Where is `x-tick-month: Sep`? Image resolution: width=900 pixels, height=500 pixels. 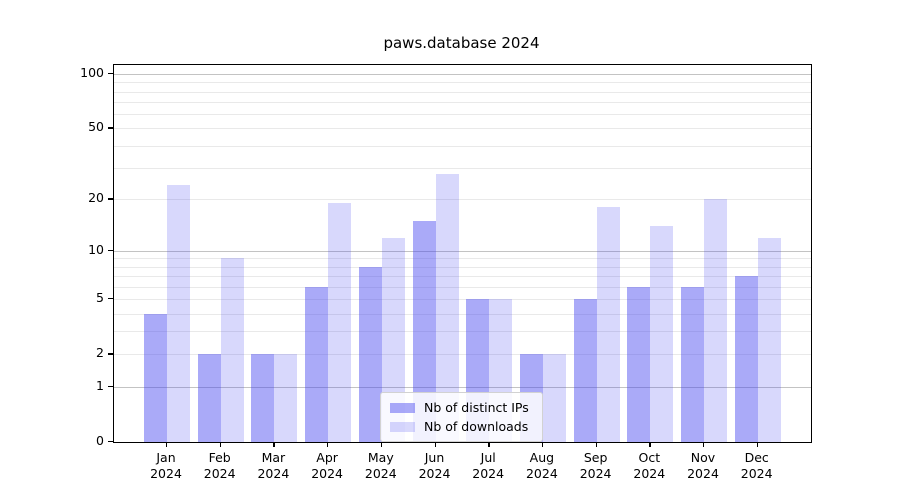
x-tick-month: Sep is located at coordinates (595, 457).